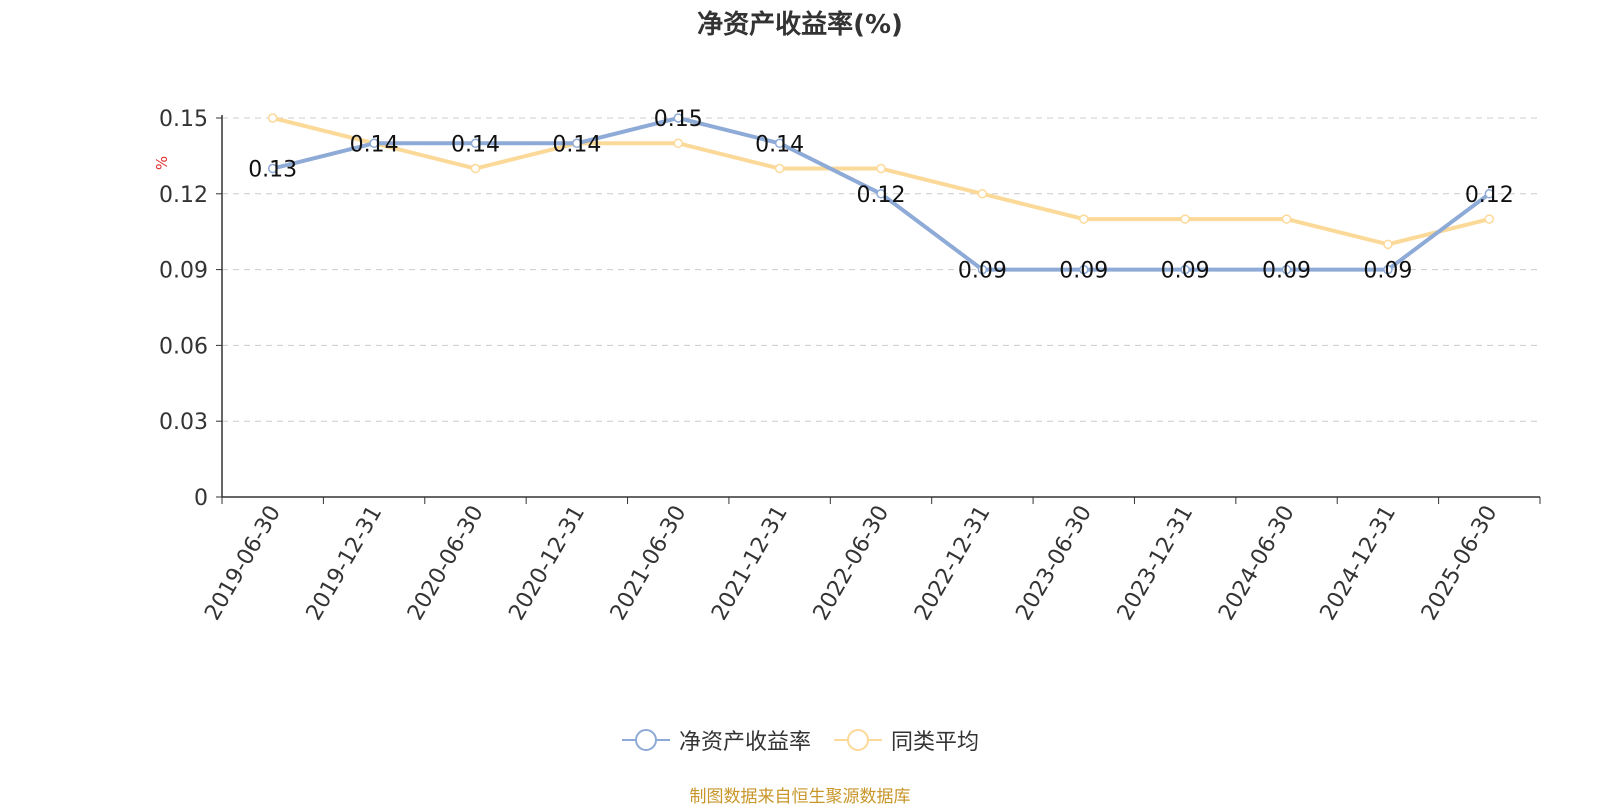 The height and width of the screenshot is (807, 1600). I want to click on x-tick-label: 2025-06-30, so click(1460, 563).